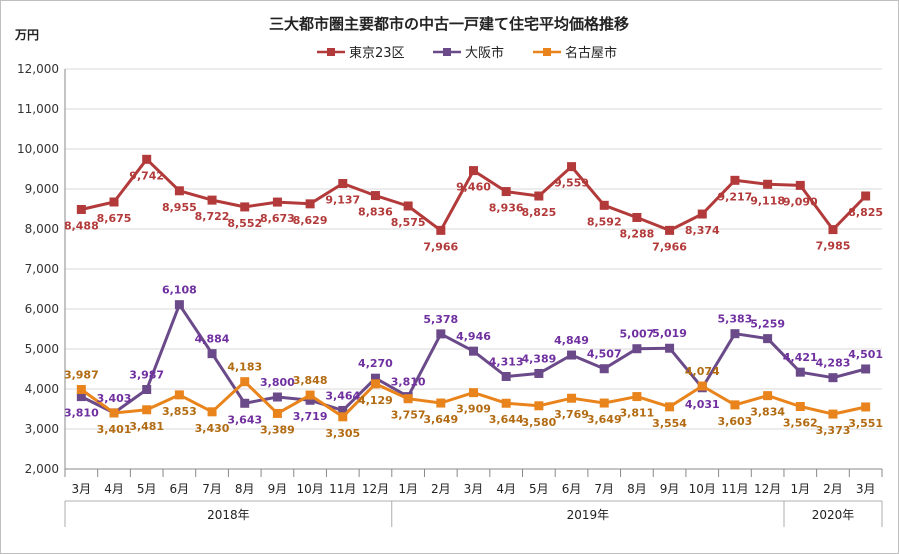 This screenshot has height=554, width=899. Describe the element at coordinates (669, 246) in the screenshot. I see `data-label: 7,966` at that location.